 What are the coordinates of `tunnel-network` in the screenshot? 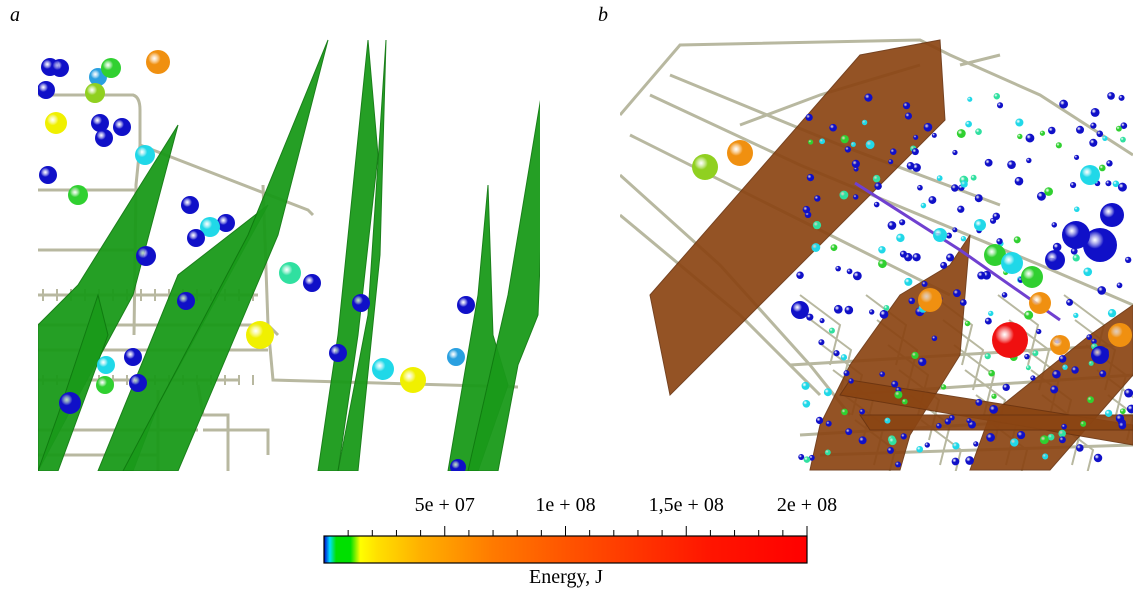 It's located at (1120, 404).